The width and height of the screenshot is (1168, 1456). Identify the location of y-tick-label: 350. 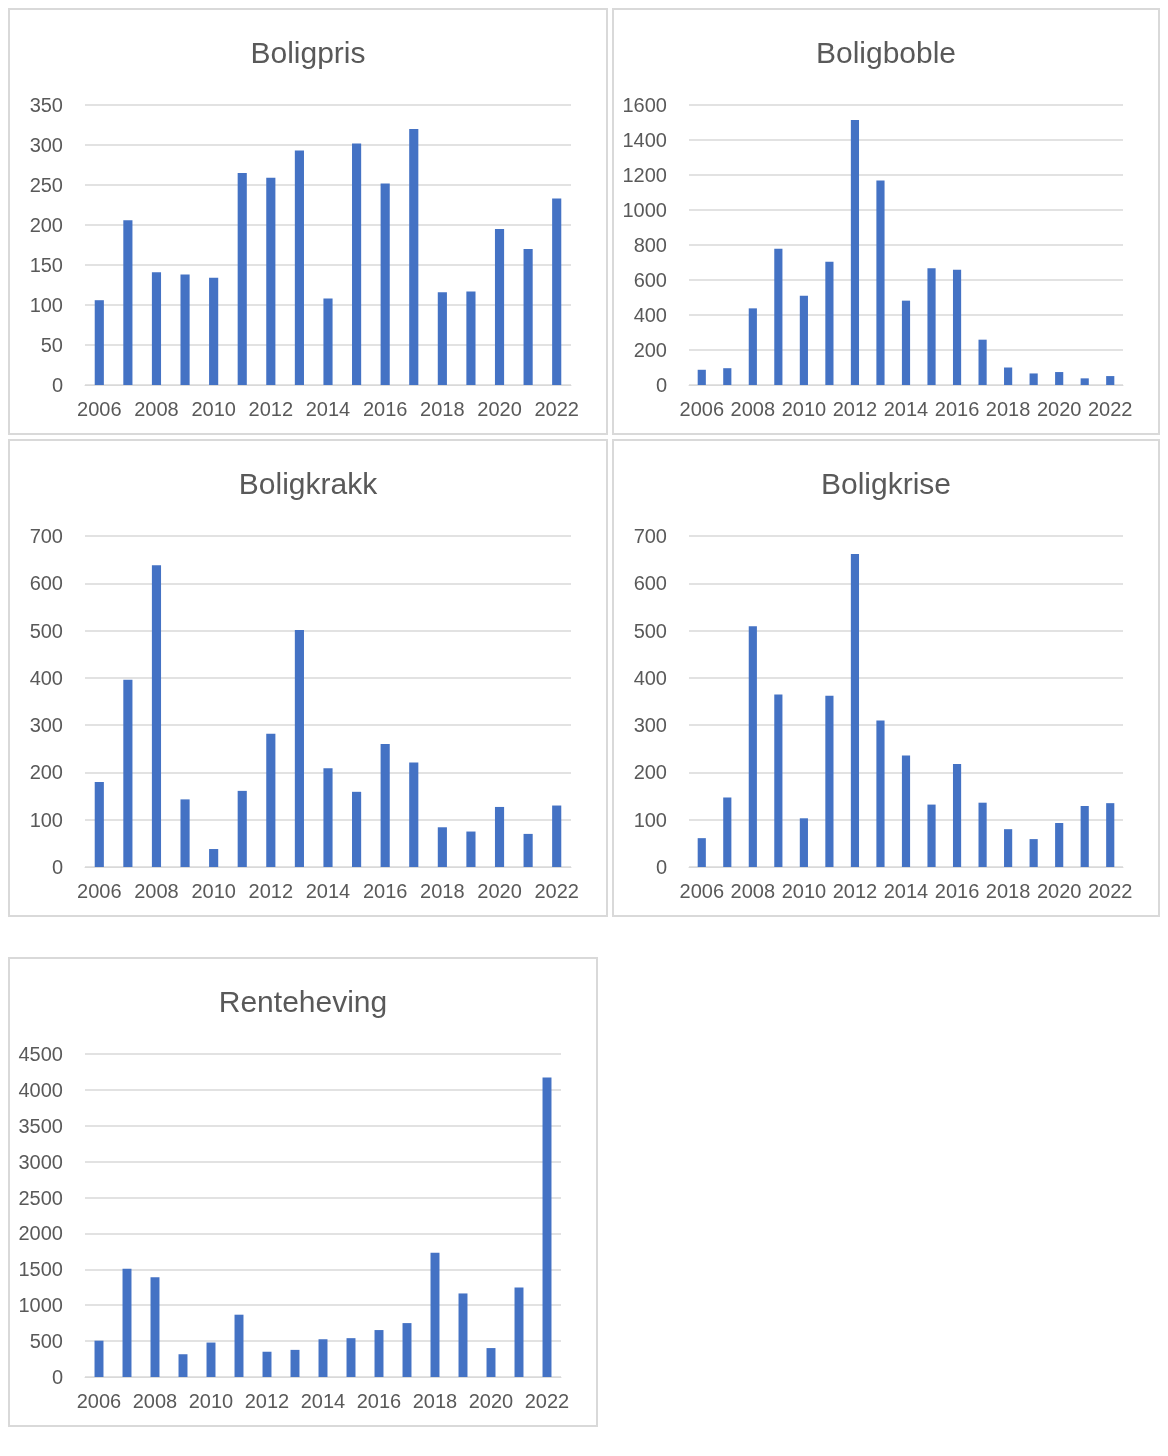
(46, 105).